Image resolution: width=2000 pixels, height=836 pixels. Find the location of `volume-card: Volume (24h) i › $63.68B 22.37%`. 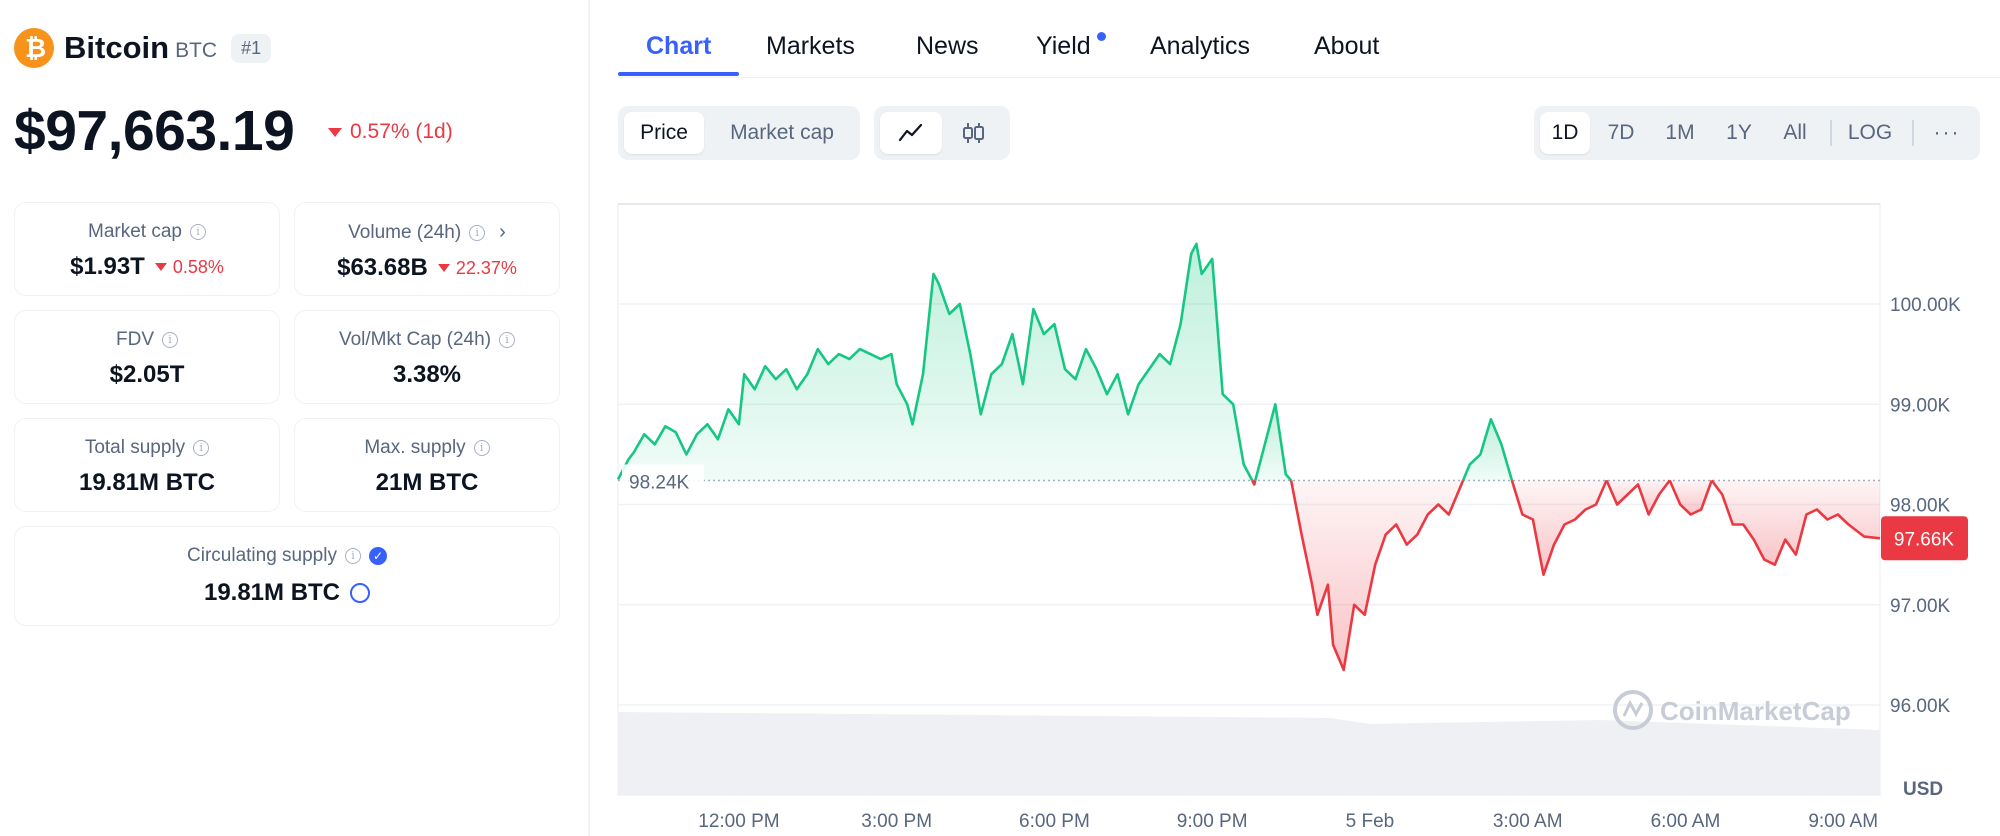

volume-card: Volume (24h) i › $63.68B 22.37% is located at coordinates (427, 249).